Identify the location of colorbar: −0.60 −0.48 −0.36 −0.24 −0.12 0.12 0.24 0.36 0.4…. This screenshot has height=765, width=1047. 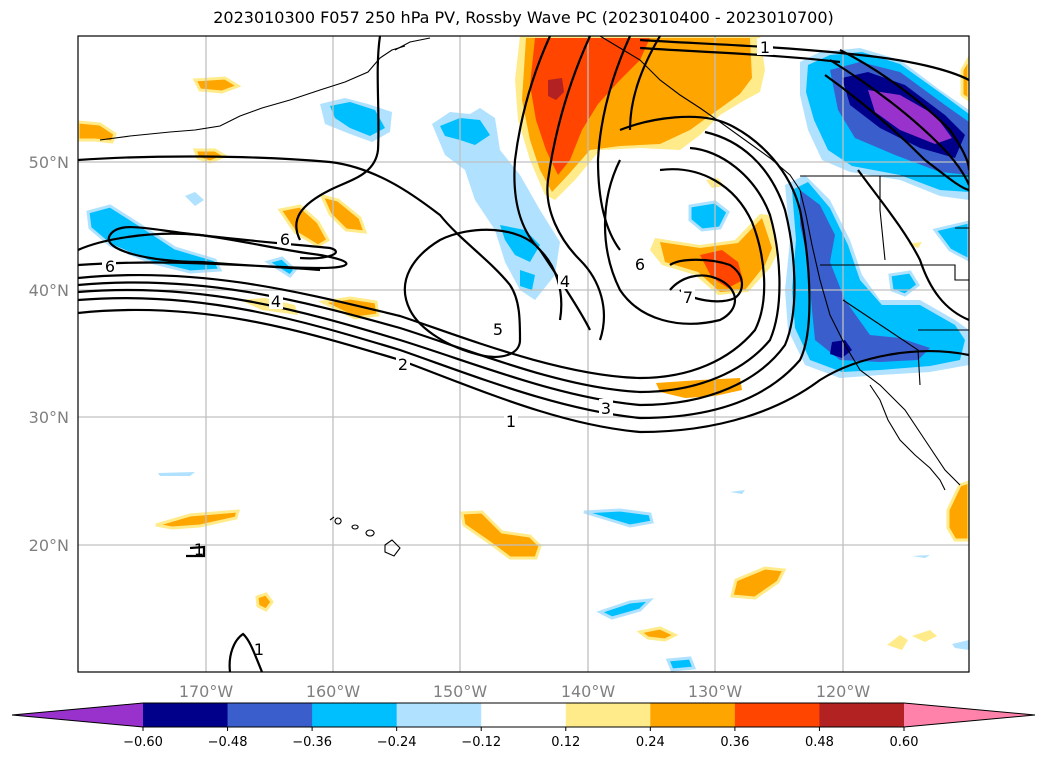
(523, 726).